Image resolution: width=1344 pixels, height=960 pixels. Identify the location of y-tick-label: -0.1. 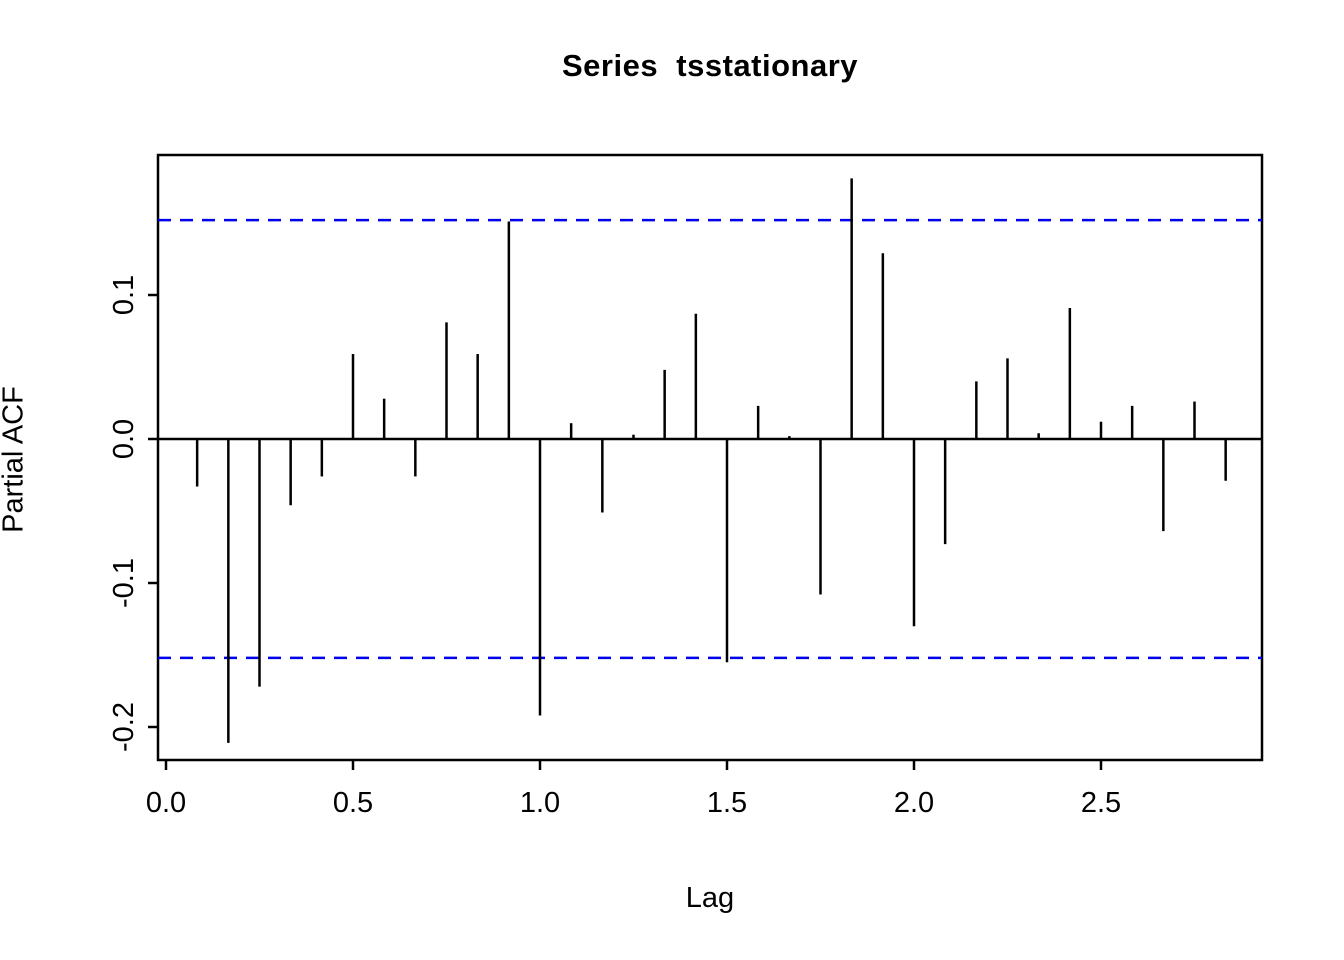
(124, 583).